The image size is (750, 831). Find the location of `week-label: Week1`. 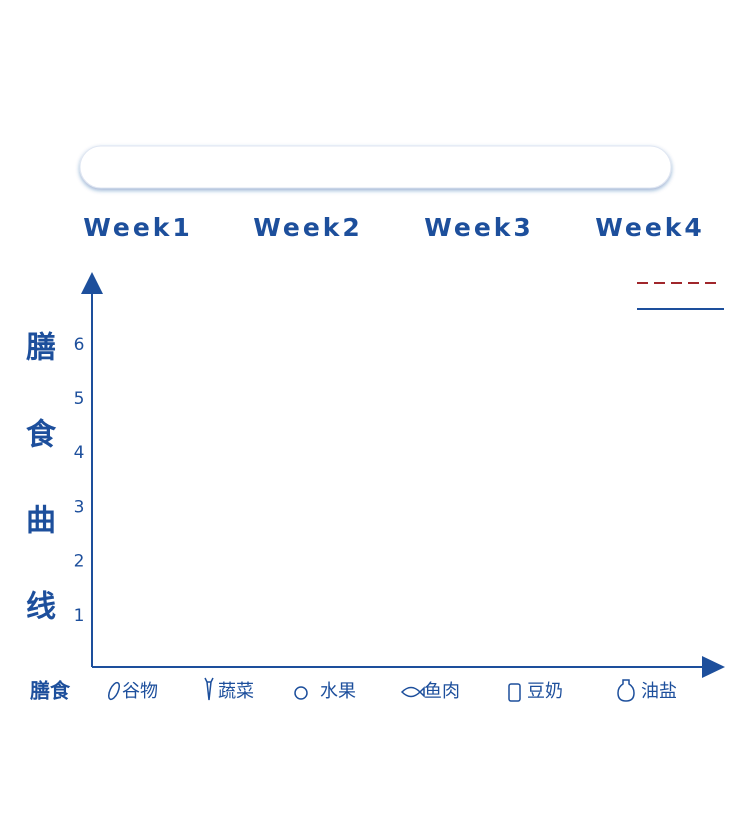

week-label: Week1 is located at coordinates (138, 227).